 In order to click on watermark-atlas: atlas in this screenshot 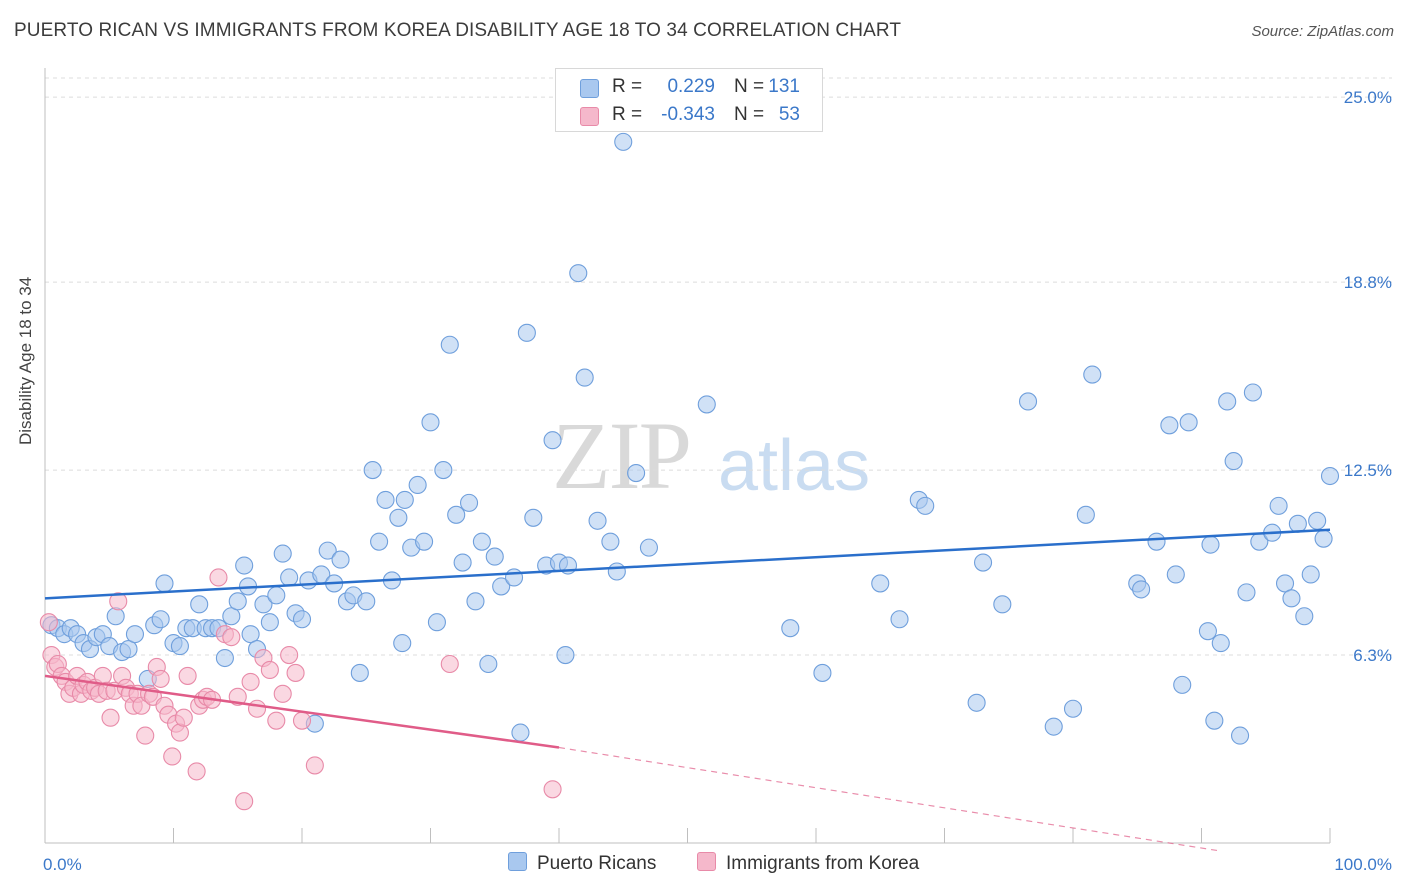, I will do `click(794, 466)`.